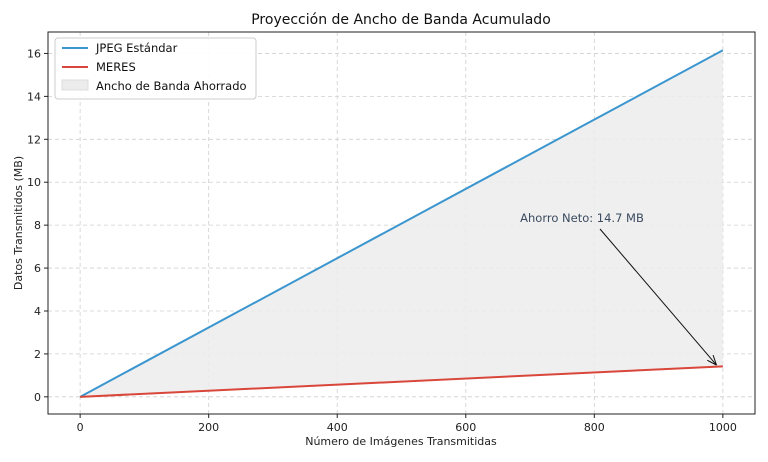 The image size is (768, 462). I want to click on chart-title: Proyección de Ancho de Banda Acumulado, so click(401, 20).